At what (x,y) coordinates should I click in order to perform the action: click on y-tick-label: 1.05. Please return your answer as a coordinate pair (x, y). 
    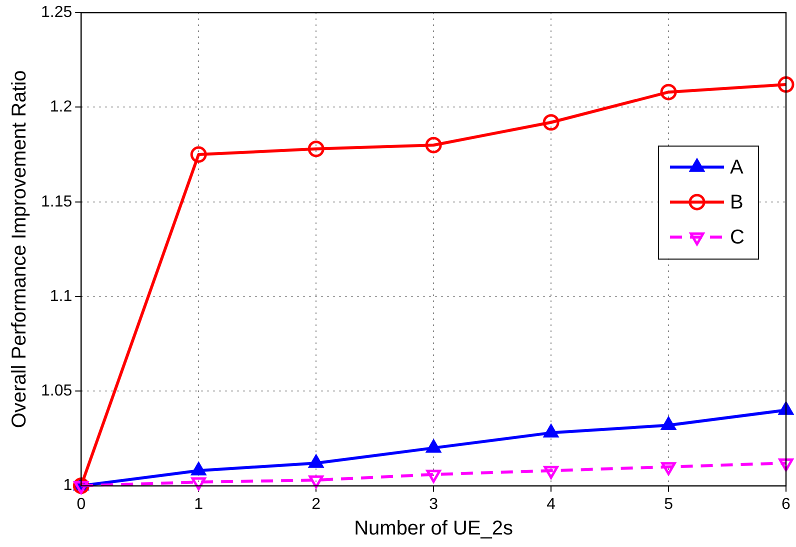
    Looking at the image, I should click on (56, 391).